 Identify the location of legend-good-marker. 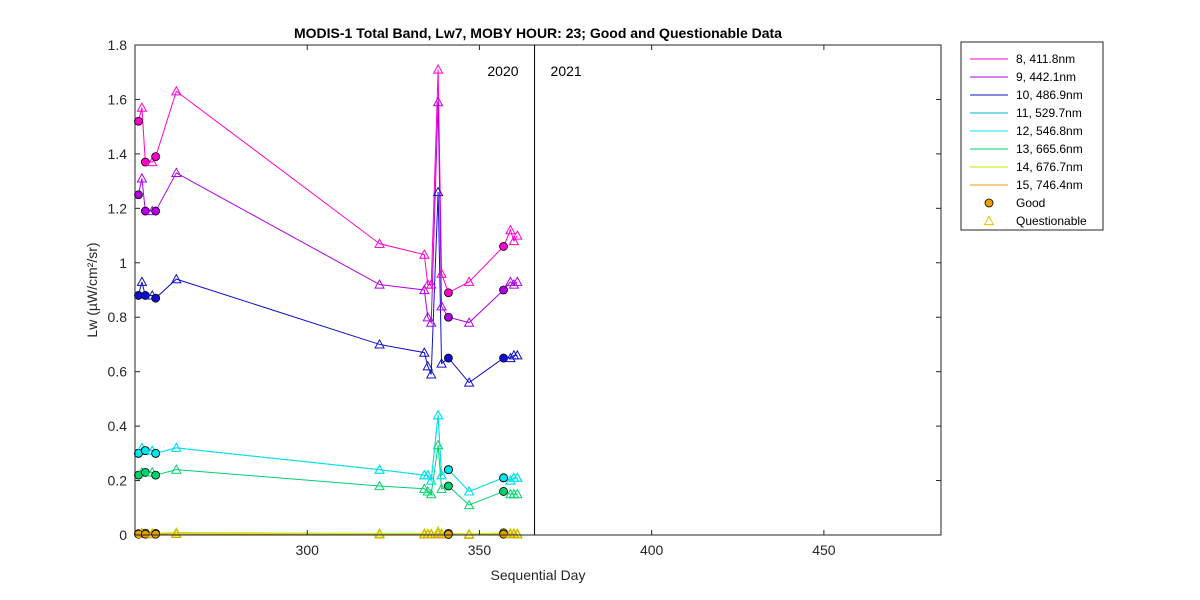
(989, 203).